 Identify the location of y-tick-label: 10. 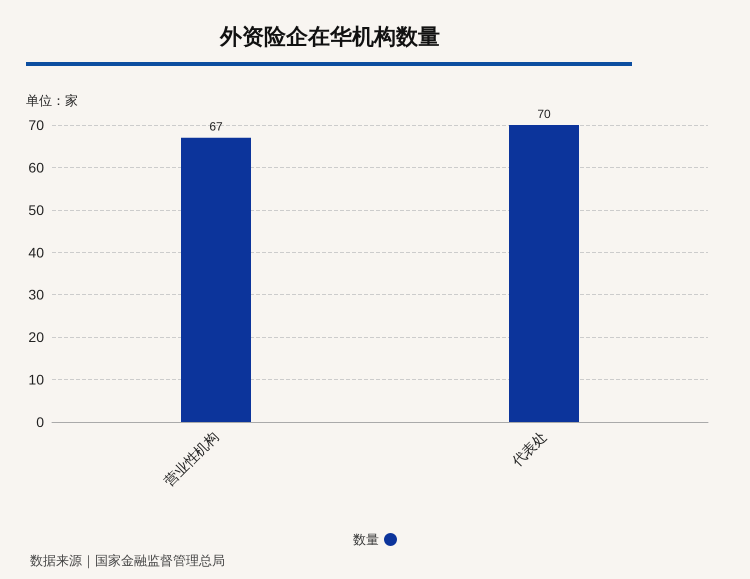
(36, 380).